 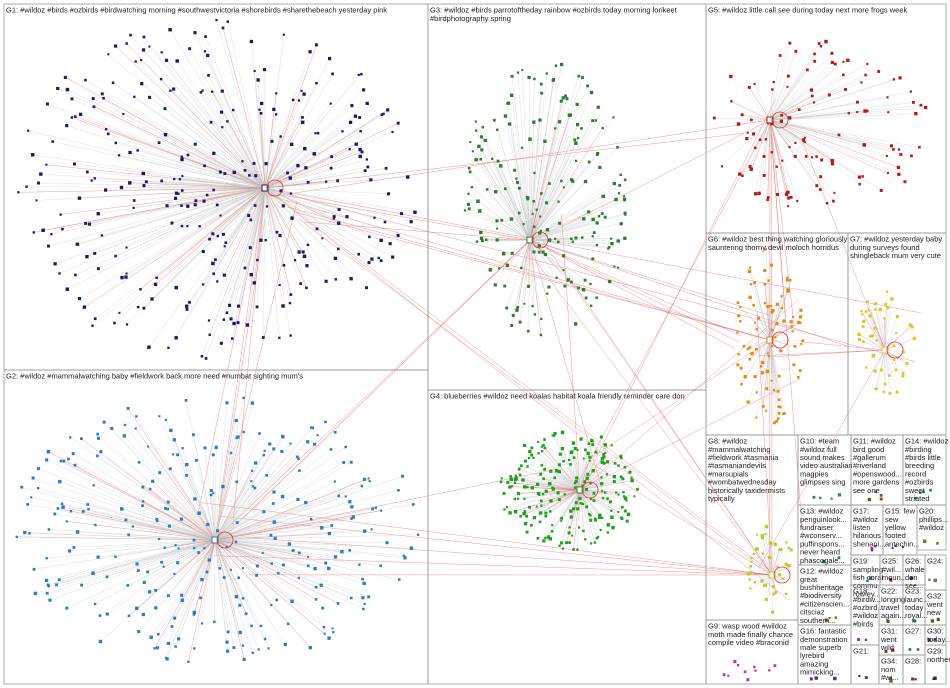 I want to click on group-label: #wildoz, so click(x=931, y=527).